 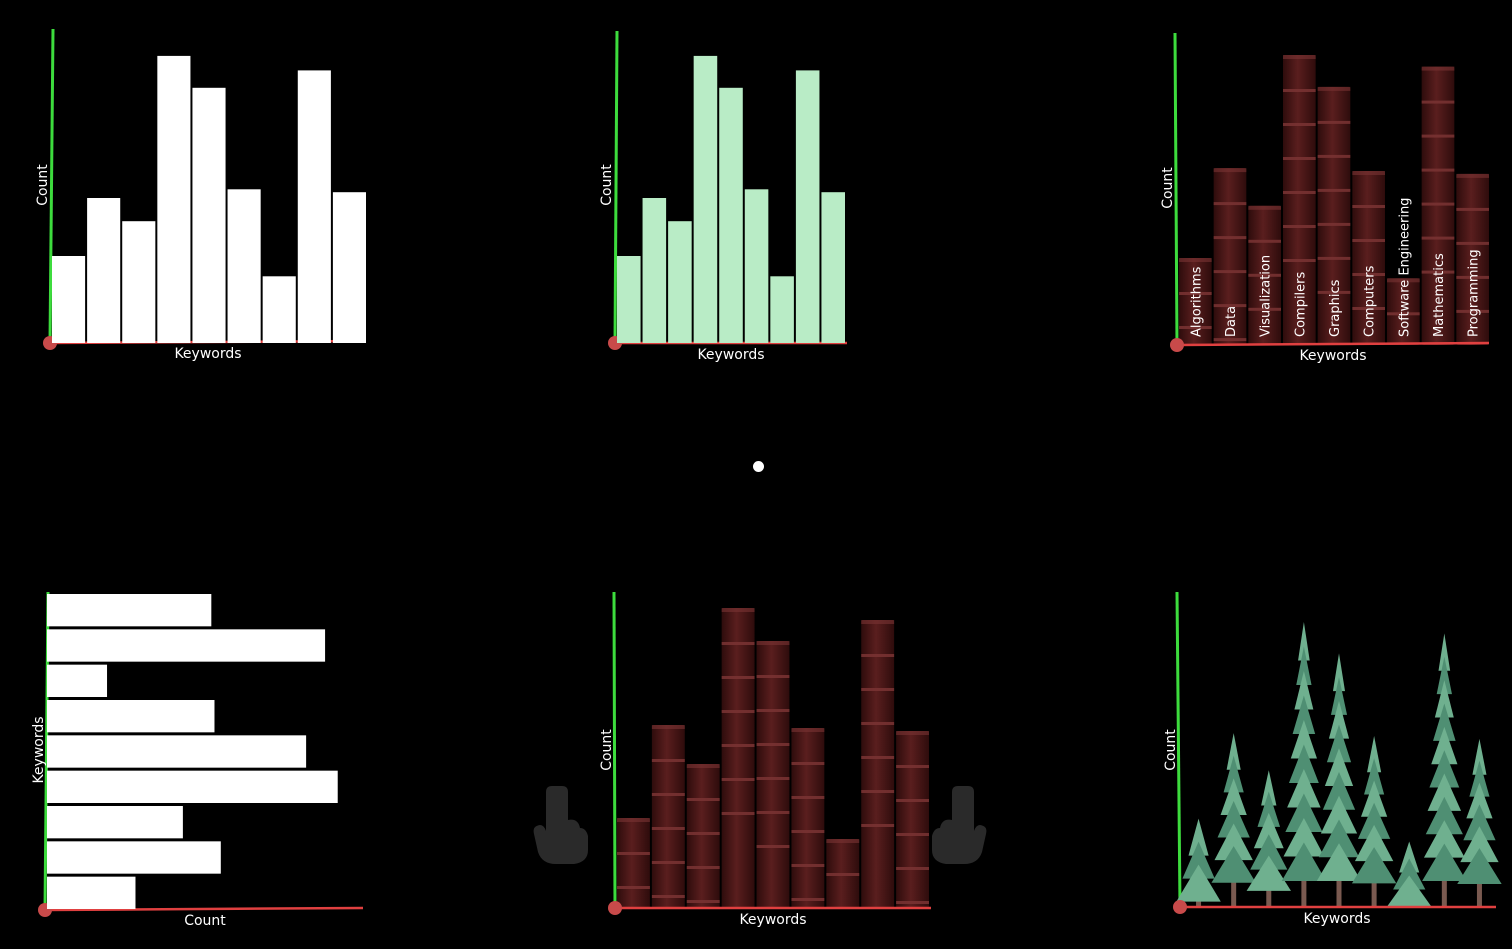 What do you see at coordinates (1404, 267) in the screenshot?
I see `tick-label: Software Engineering` at bounding box center [1404, 267].